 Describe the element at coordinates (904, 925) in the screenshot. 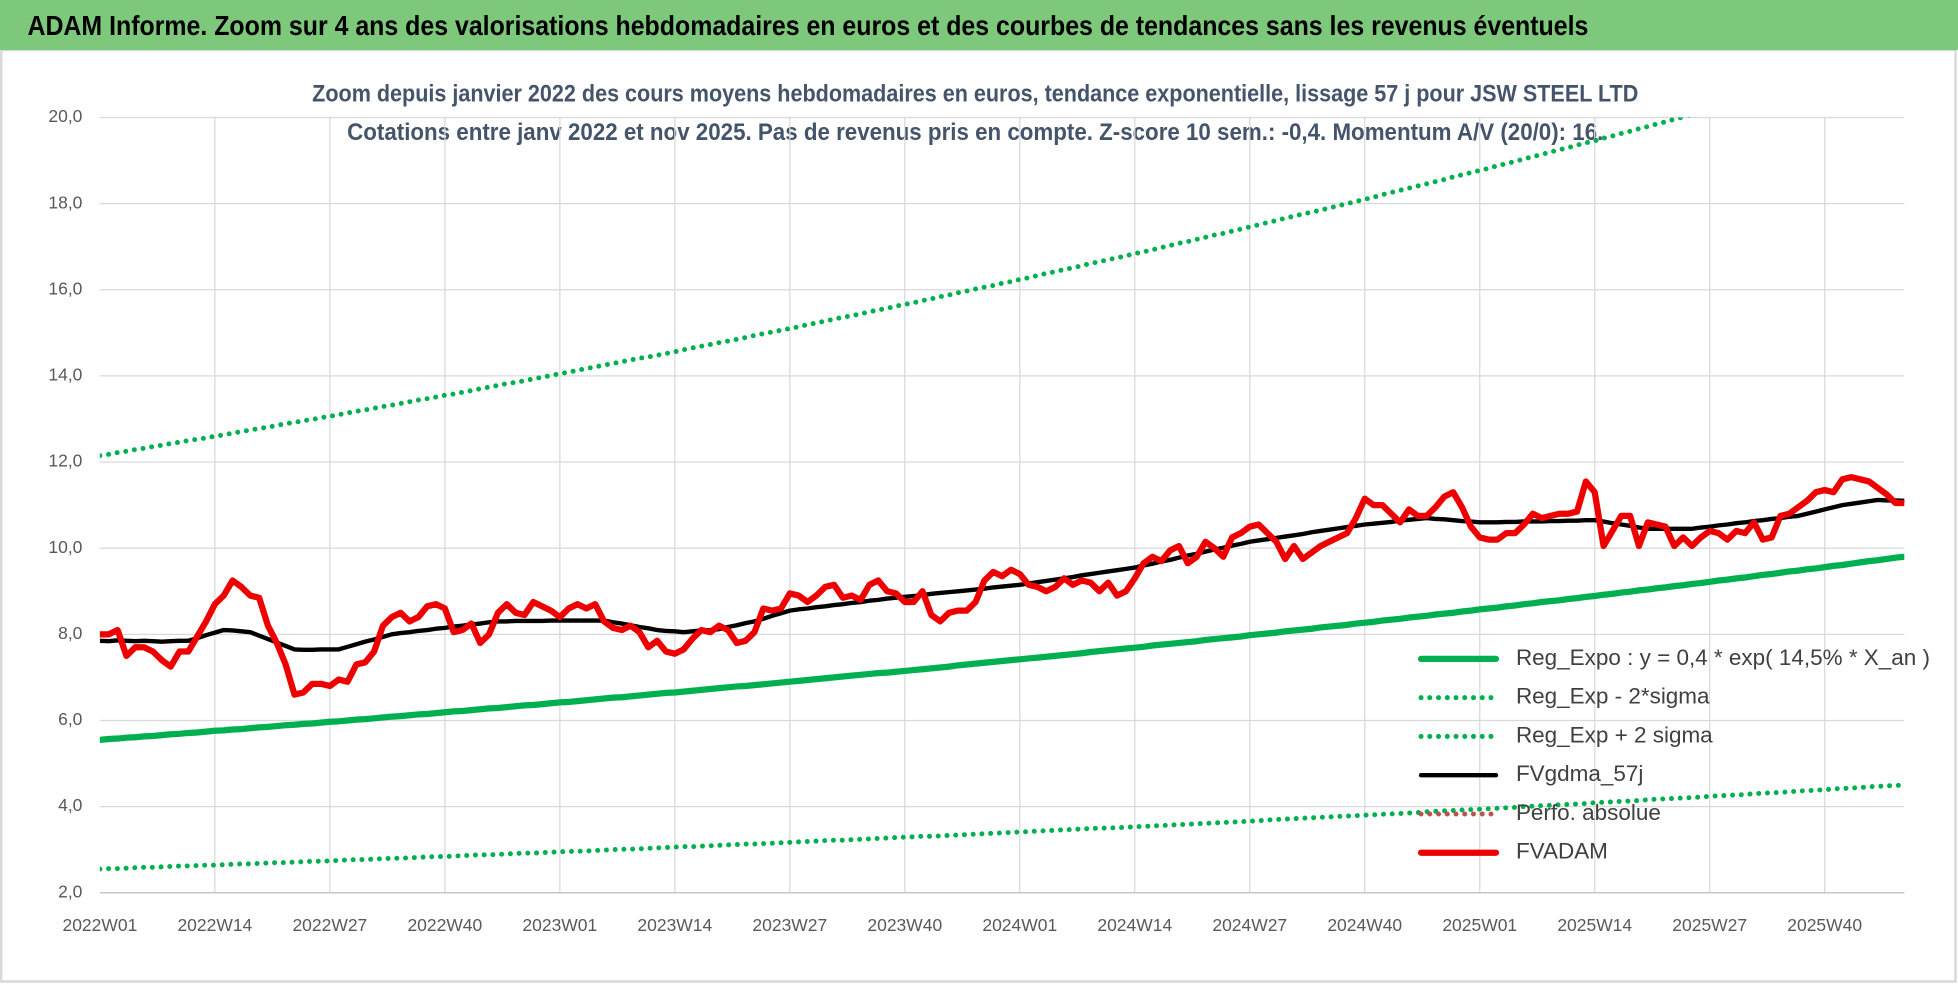

I see `x-tick-label: 2023W40` at that location.